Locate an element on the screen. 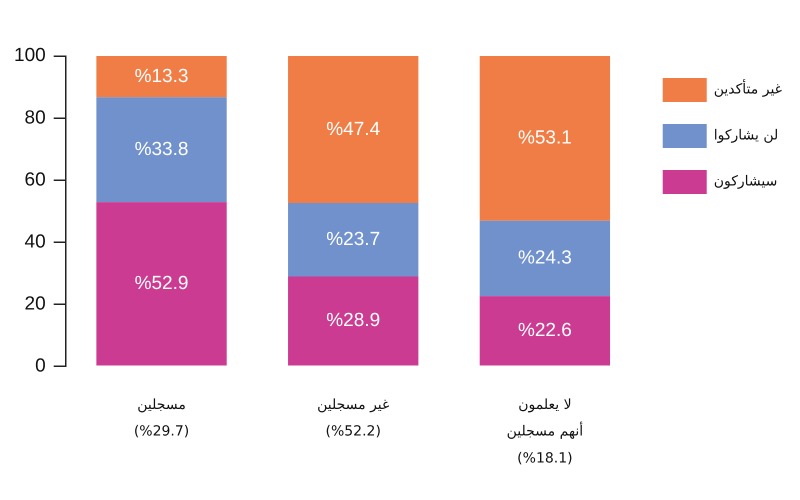 Image resolution: width=800 pixels, height=500 pixels. legend-label: غير متأكدين is located at coordinates (748, 88).